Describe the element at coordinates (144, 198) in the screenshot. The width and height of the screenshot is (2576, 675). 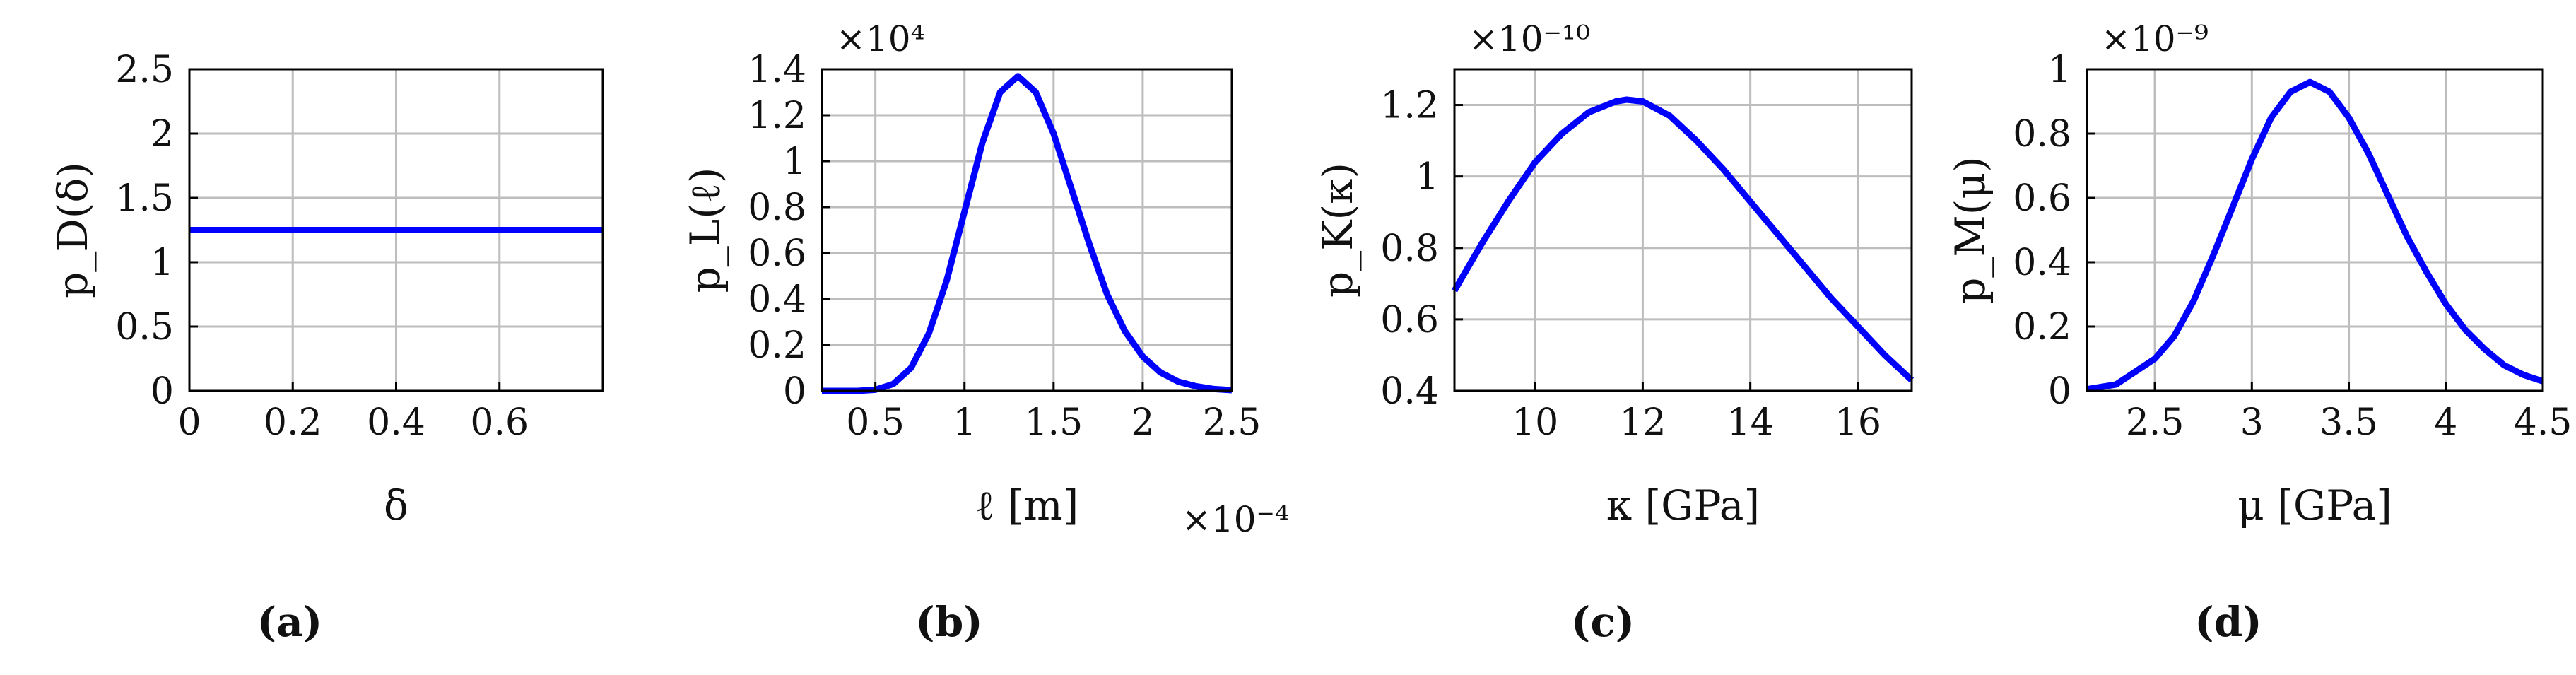
I see `y-tick-label: 1.5` at that location.